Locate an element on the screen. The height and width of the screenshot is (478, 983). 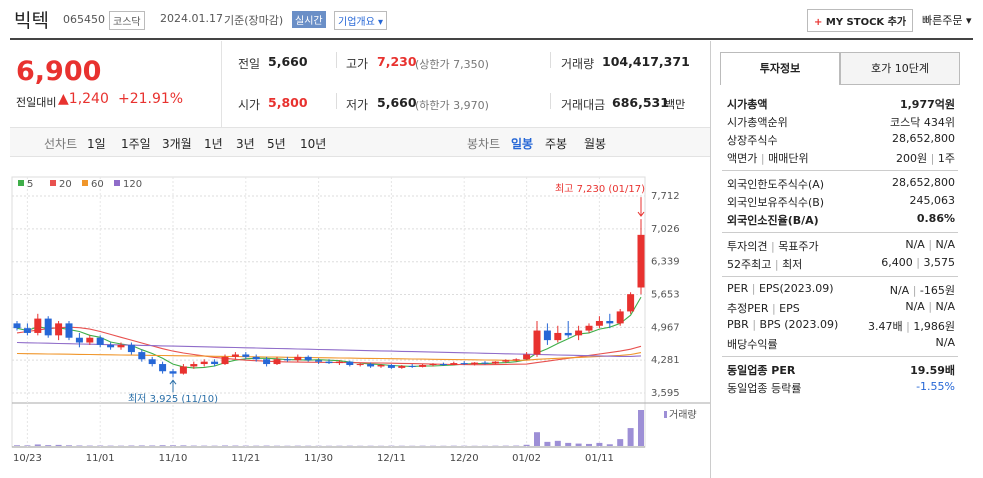
info-row: PBR | BPS (2023.09) 3.47배 | 1,986원 is located at coordinates (841, 327).